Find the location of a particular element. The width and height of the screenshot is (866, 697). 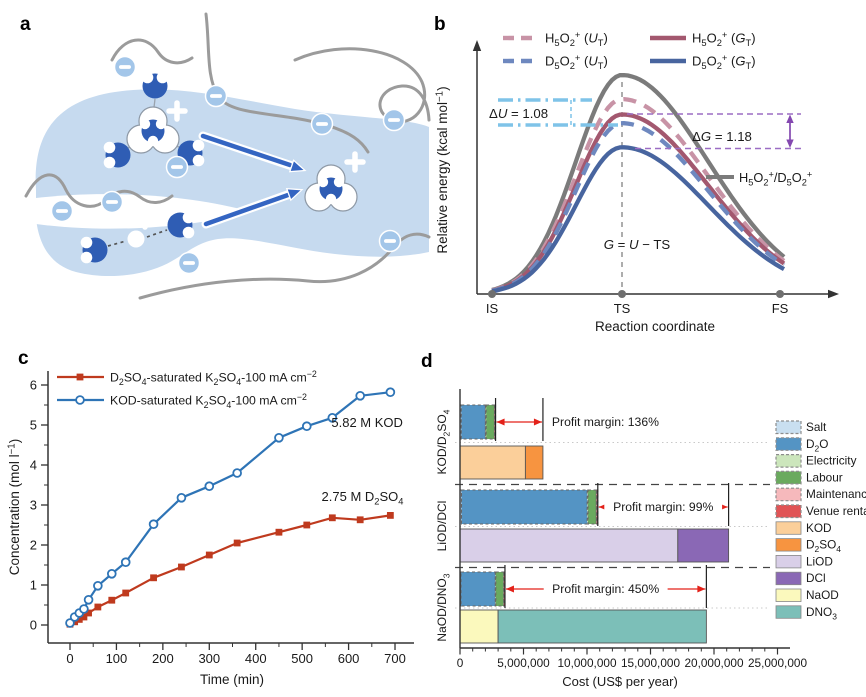

c-y-tick-label: 6 is located at coordinates (33, 385).